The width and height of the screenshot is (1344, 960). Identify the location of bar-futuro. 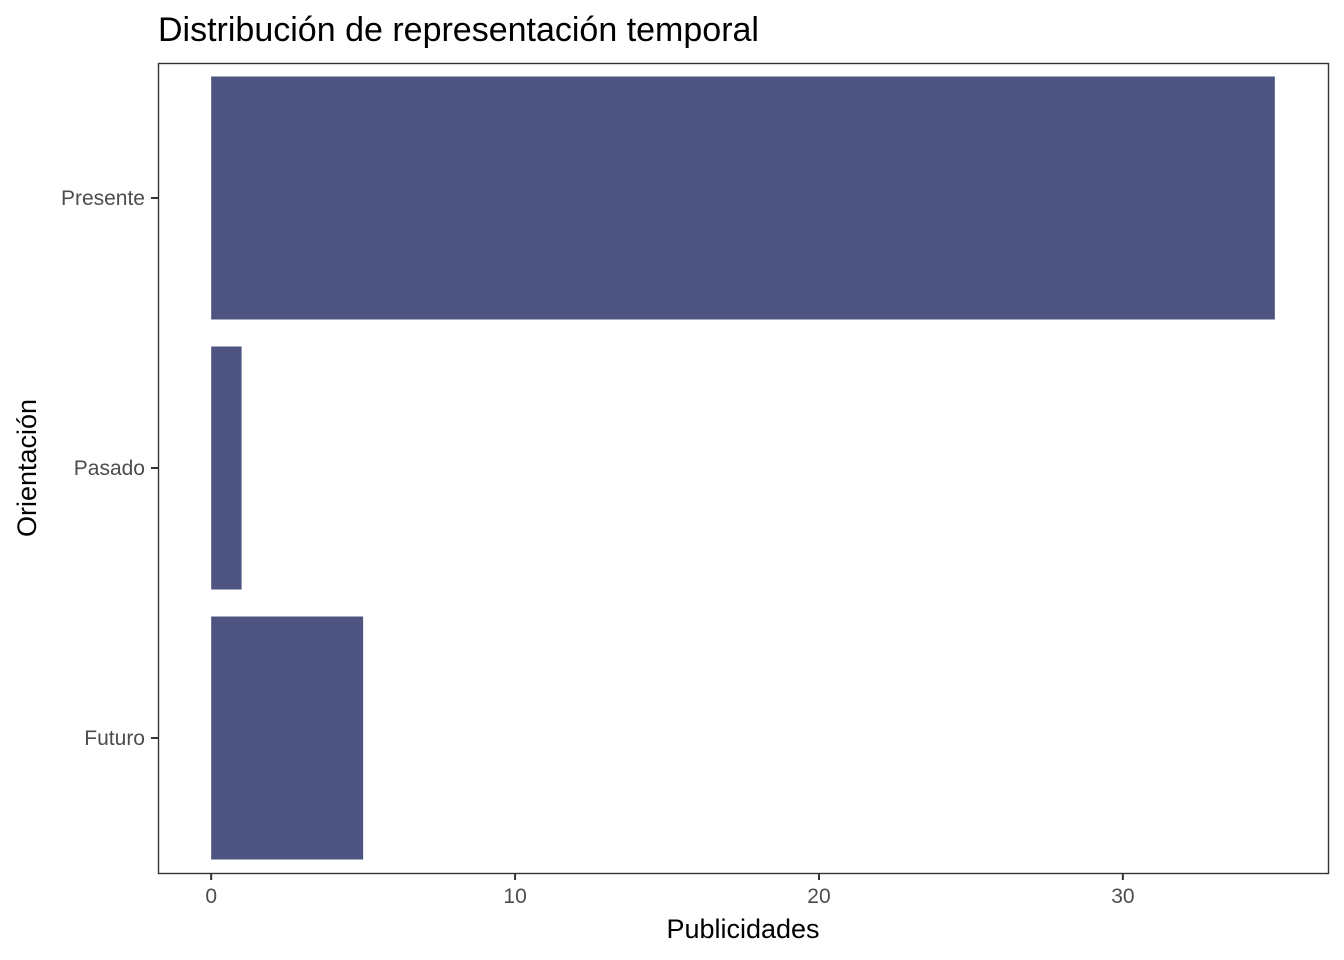
(287, 738).